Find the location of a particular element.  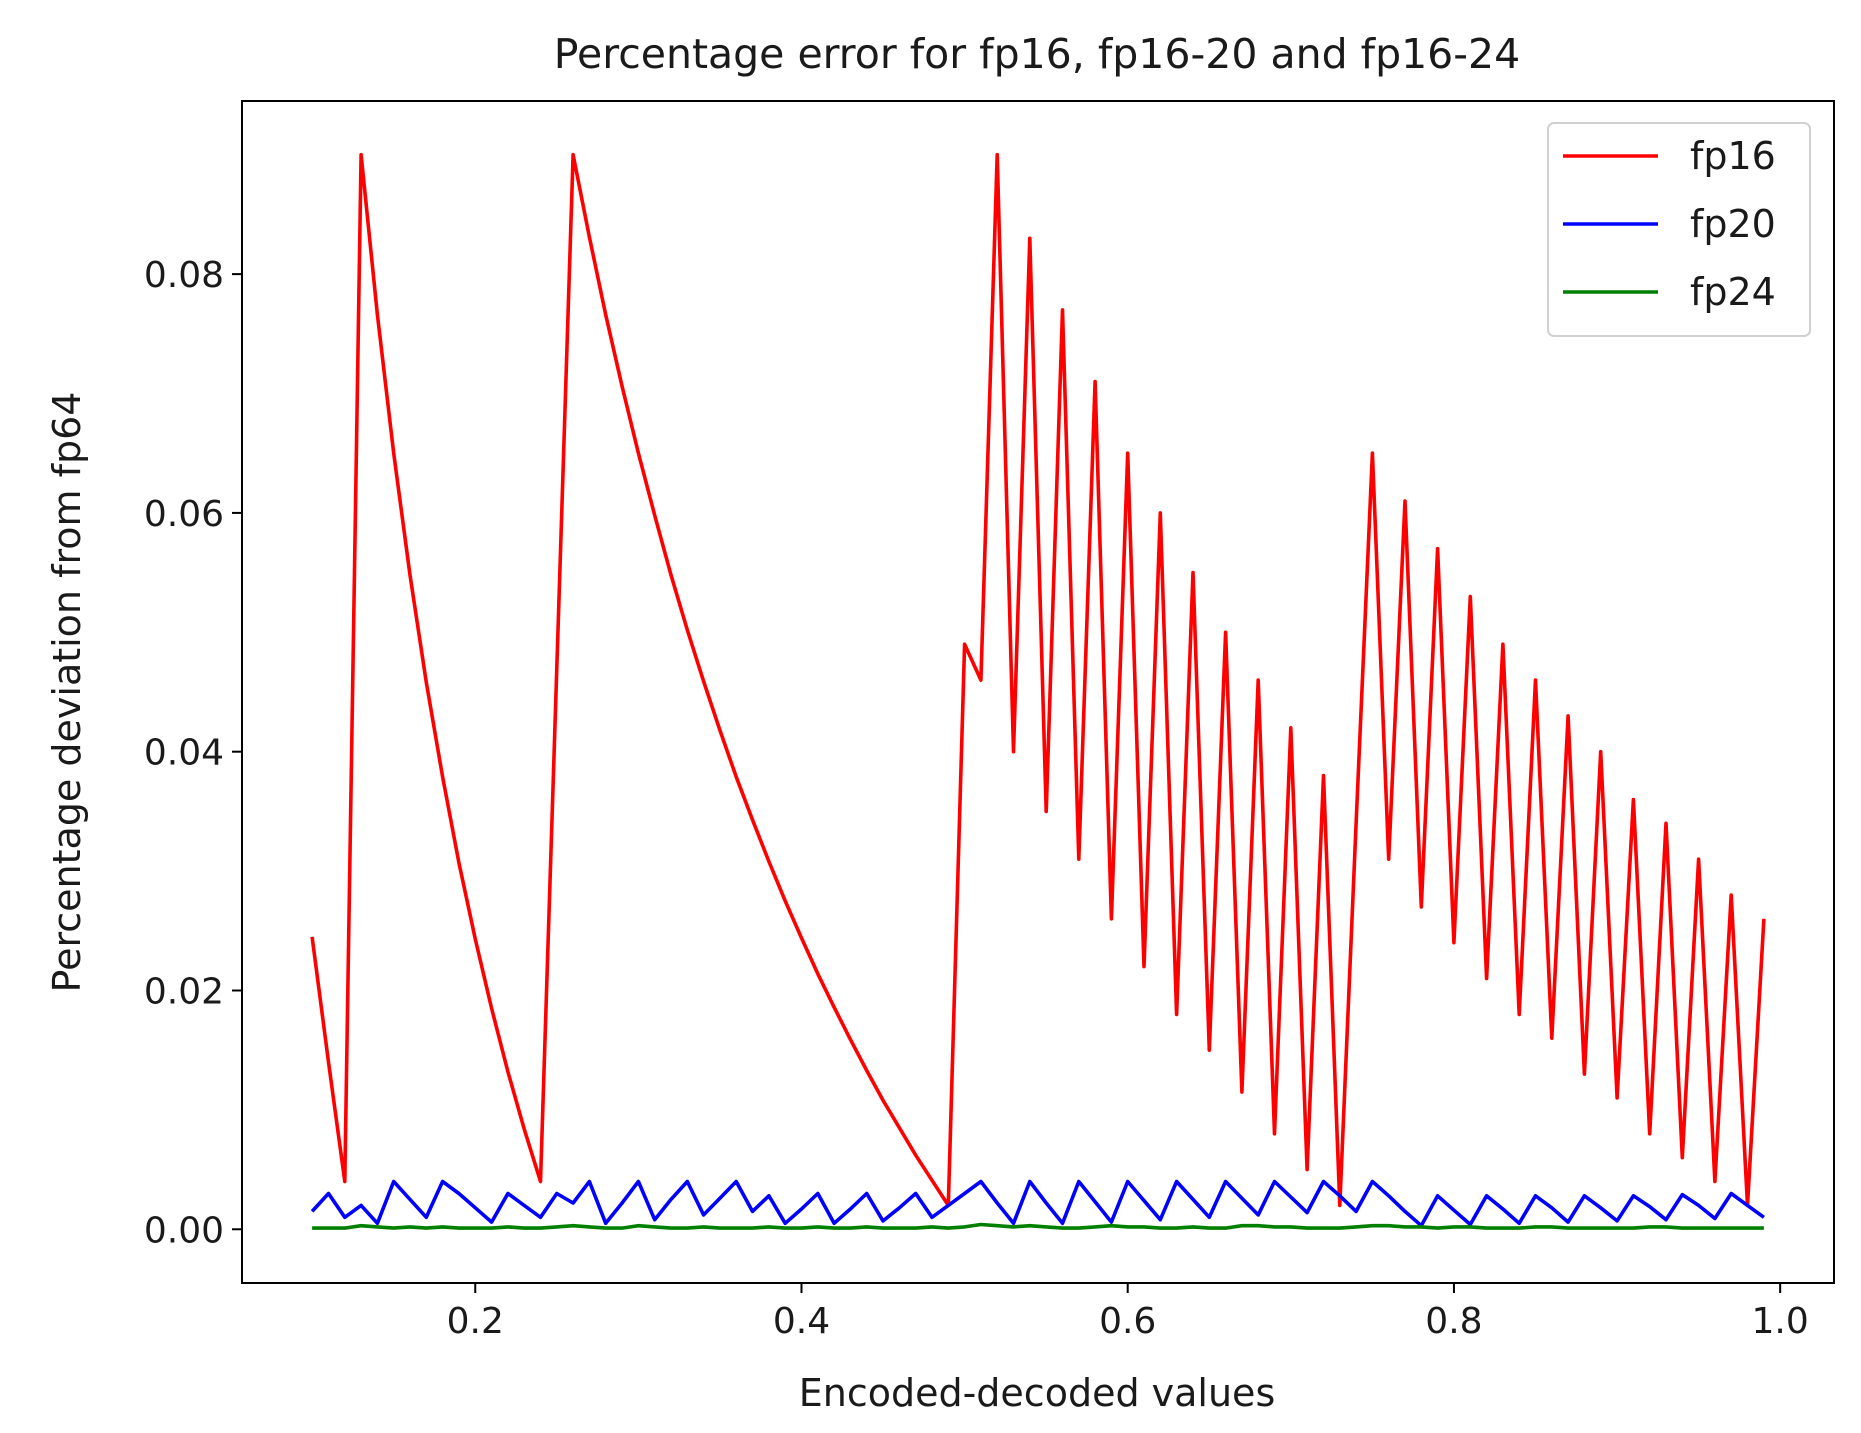

x-tick-label: 1.0 is located at coordinates (1780, 1321).